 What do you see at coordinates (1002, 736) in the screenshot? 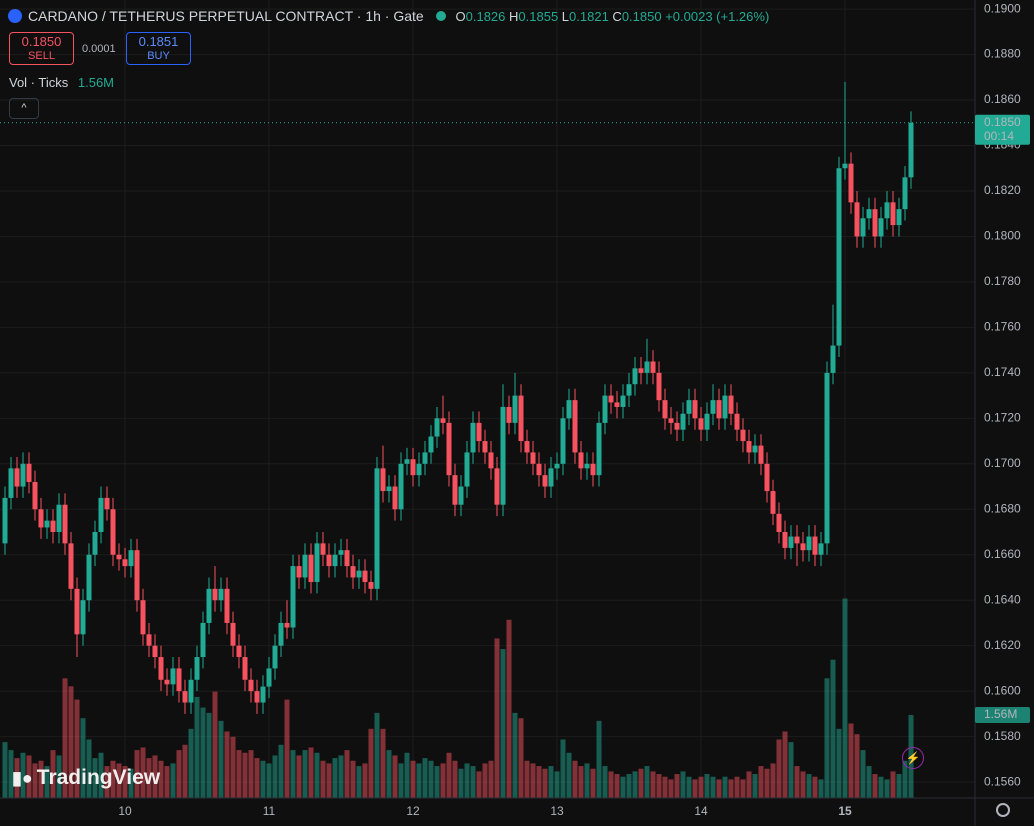
I see `y-tick-label: 0.1580` at bounding box center [1002, 736].